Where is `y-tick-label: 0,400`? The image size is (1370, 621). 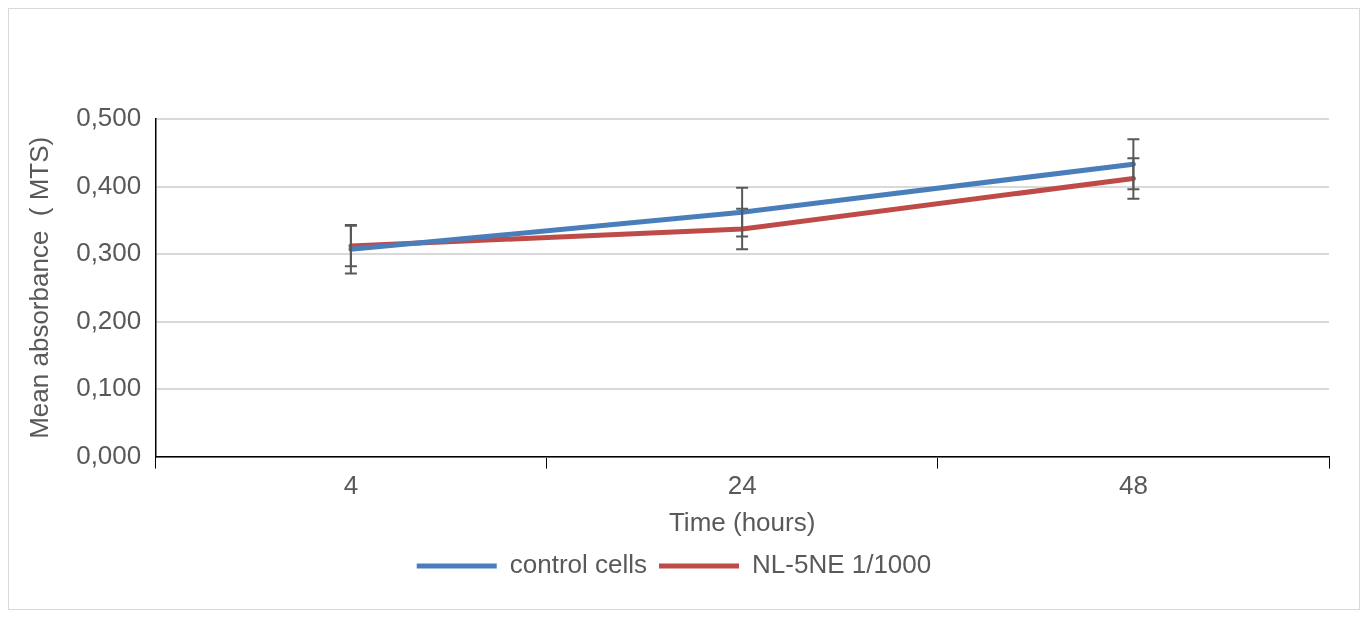 y-tick-label: 0,400 is located at coordinates (109, 184).